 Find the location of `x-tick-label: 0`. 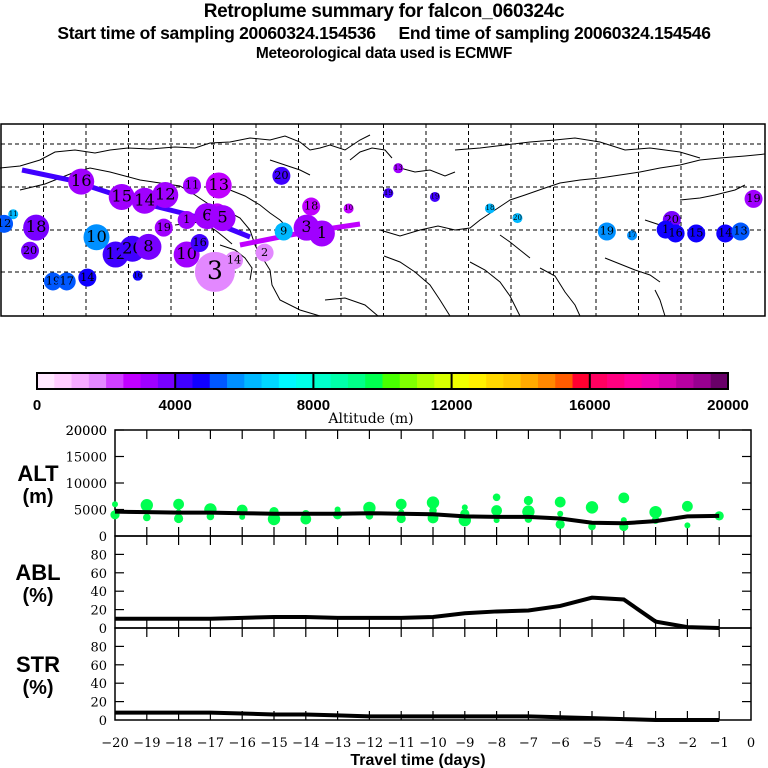

x-tick-label: 0 is located at coordinates (751, 743).